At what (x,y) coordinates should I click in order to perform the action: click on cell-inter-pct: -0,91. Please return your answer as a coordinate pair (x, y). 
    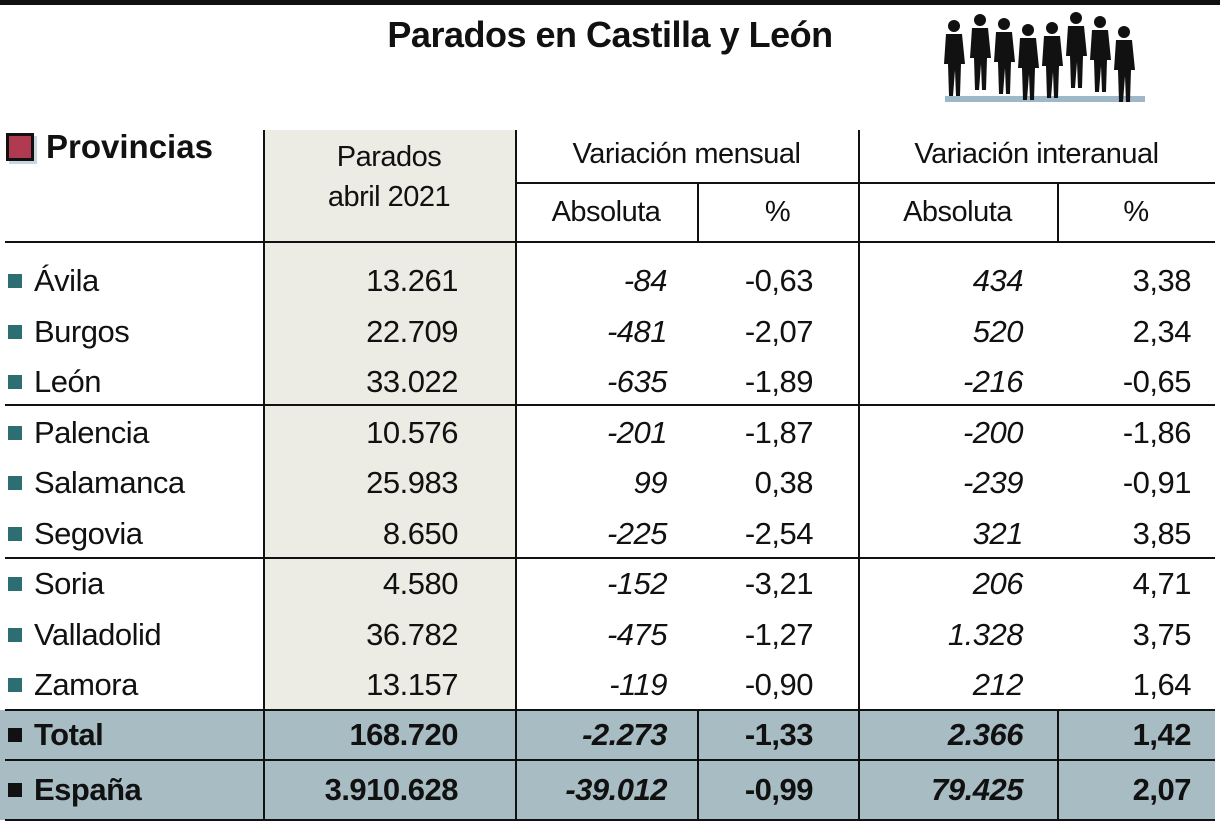
    Looking at the image, I should click on (1157, 482).